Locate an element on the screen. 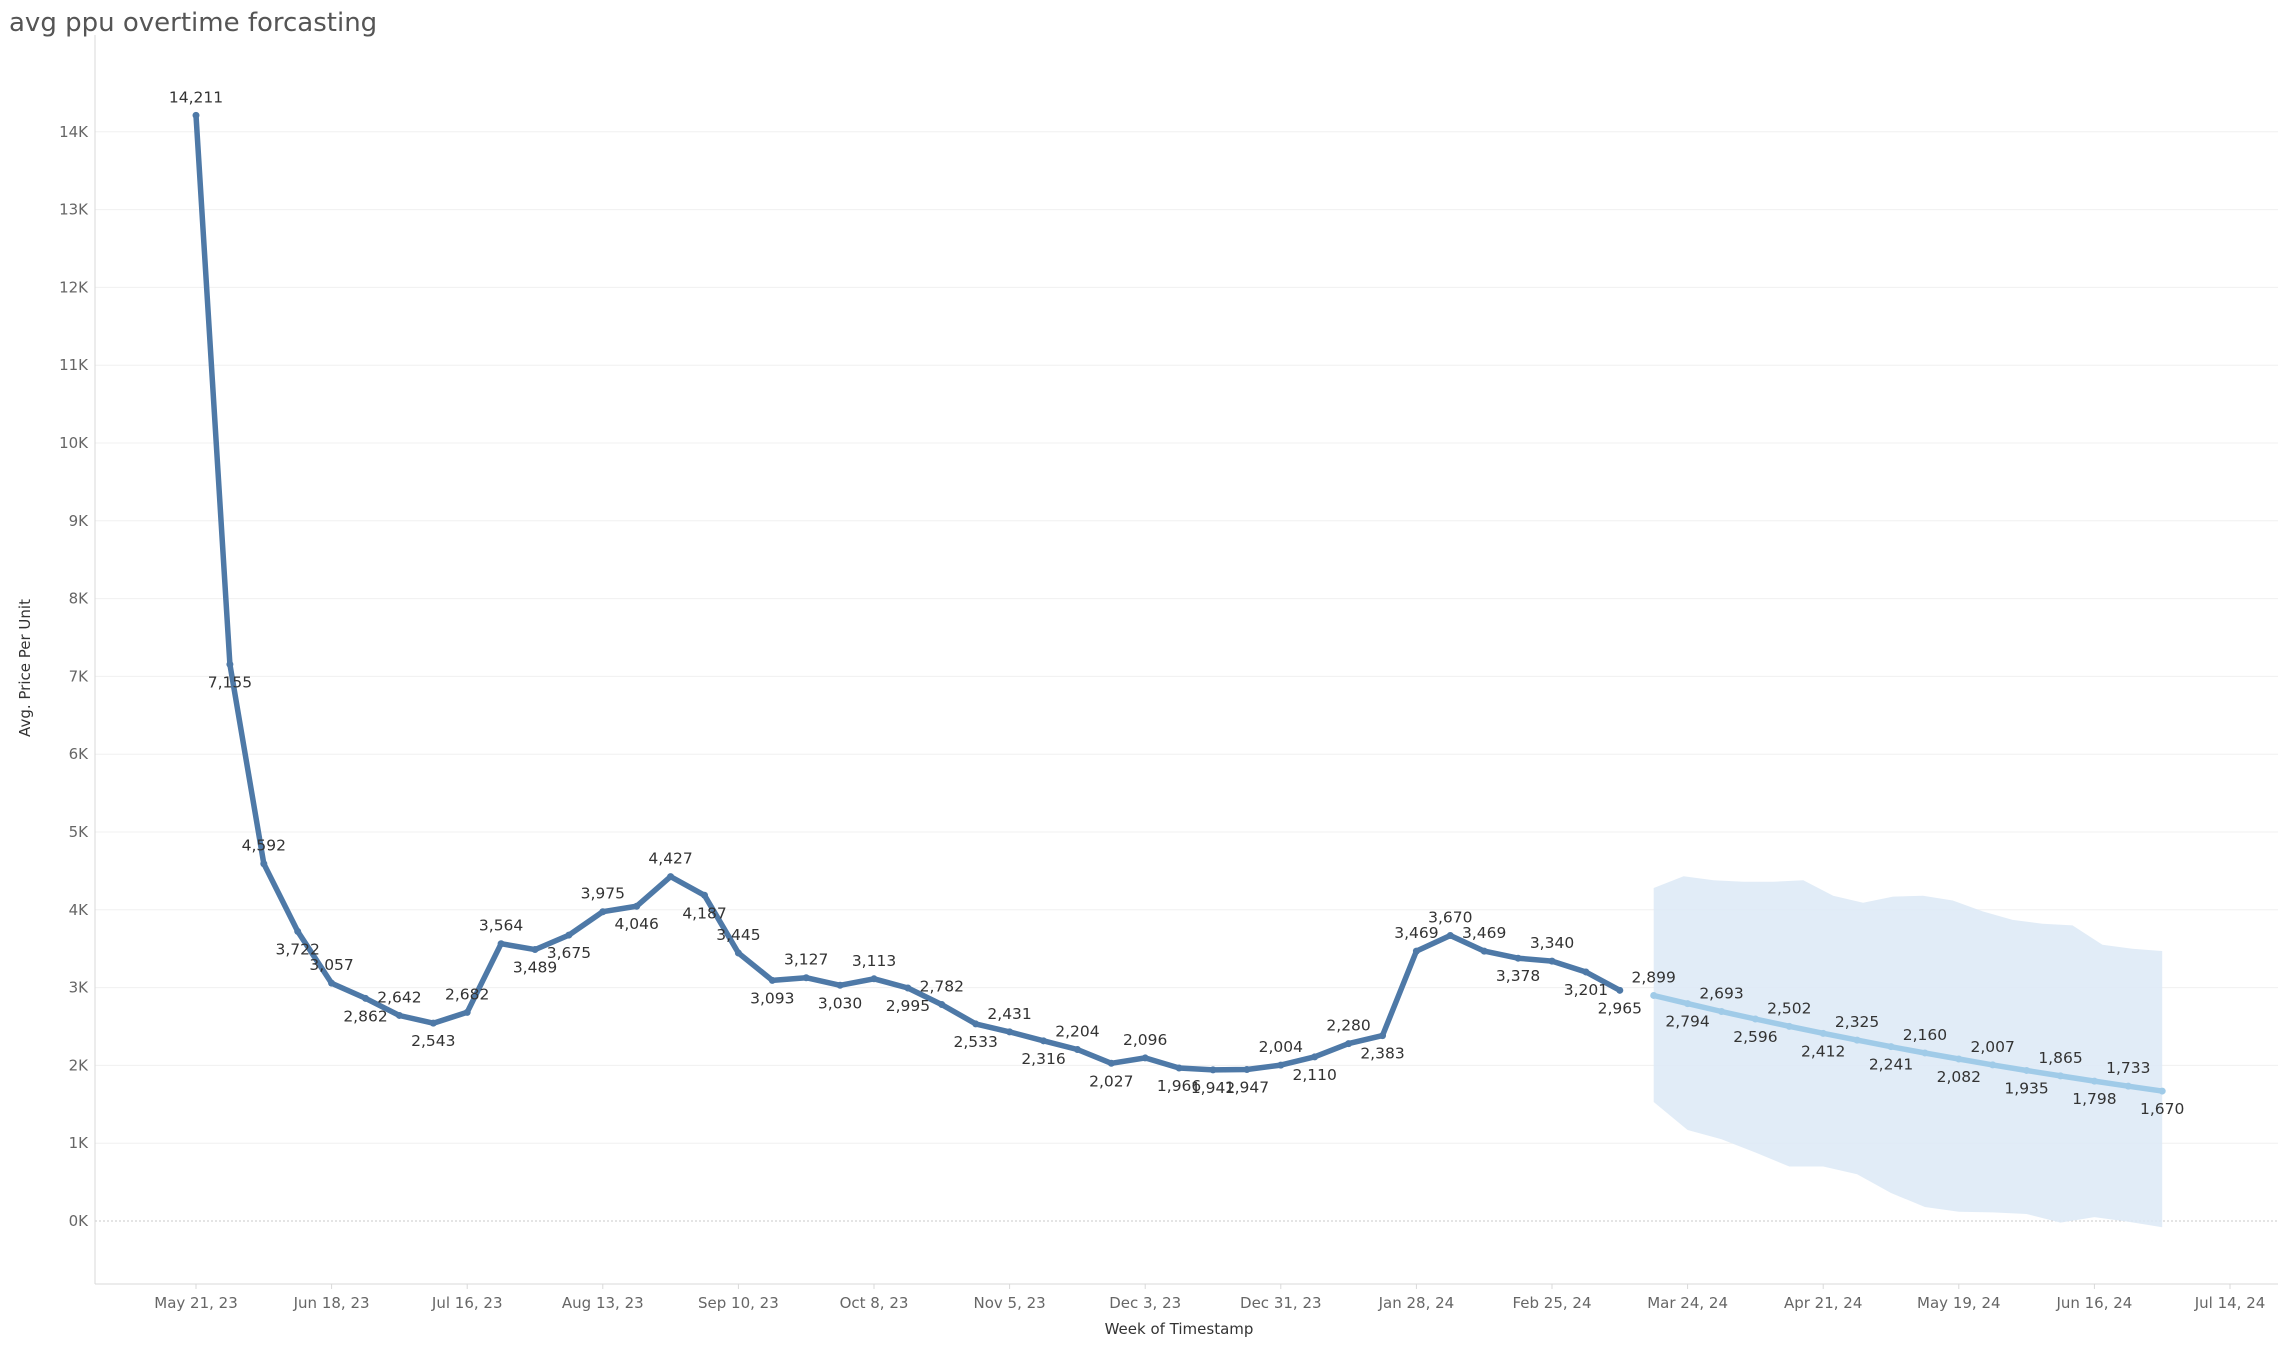 The image size is (2278, 1353). actual-data-label: 4,592 is located at coordinates (264, 846).